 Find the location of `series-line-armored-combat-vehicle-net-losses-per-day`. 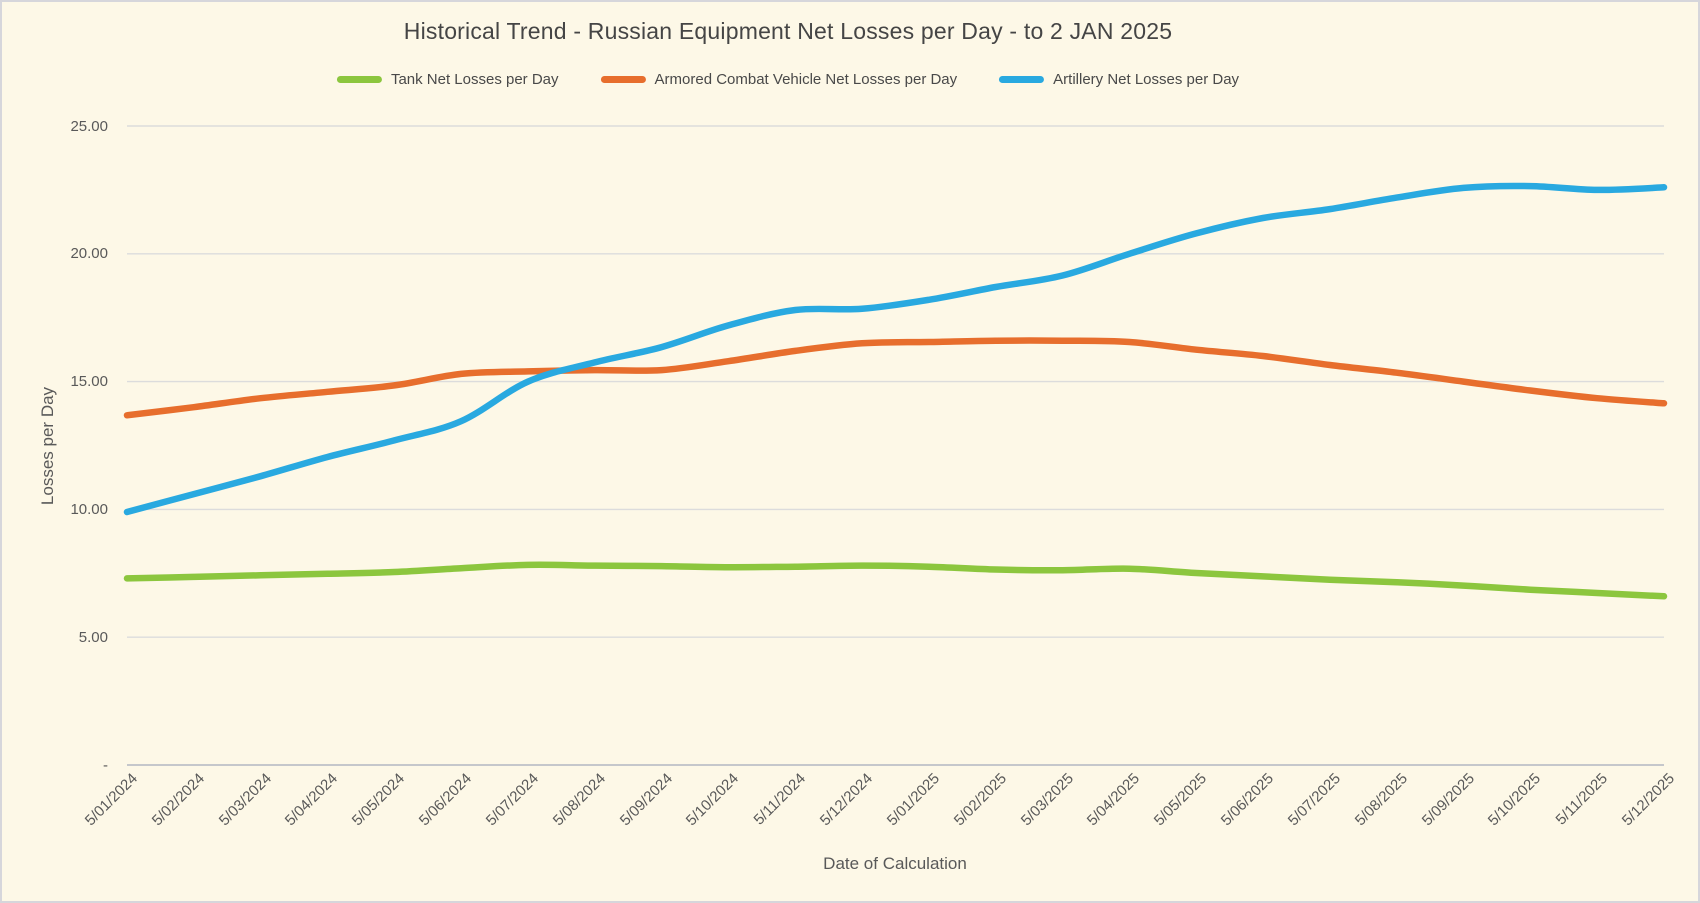

series-line-armored-combat-vehicle-net-losses-per-day is located at coordinates (895, 378).